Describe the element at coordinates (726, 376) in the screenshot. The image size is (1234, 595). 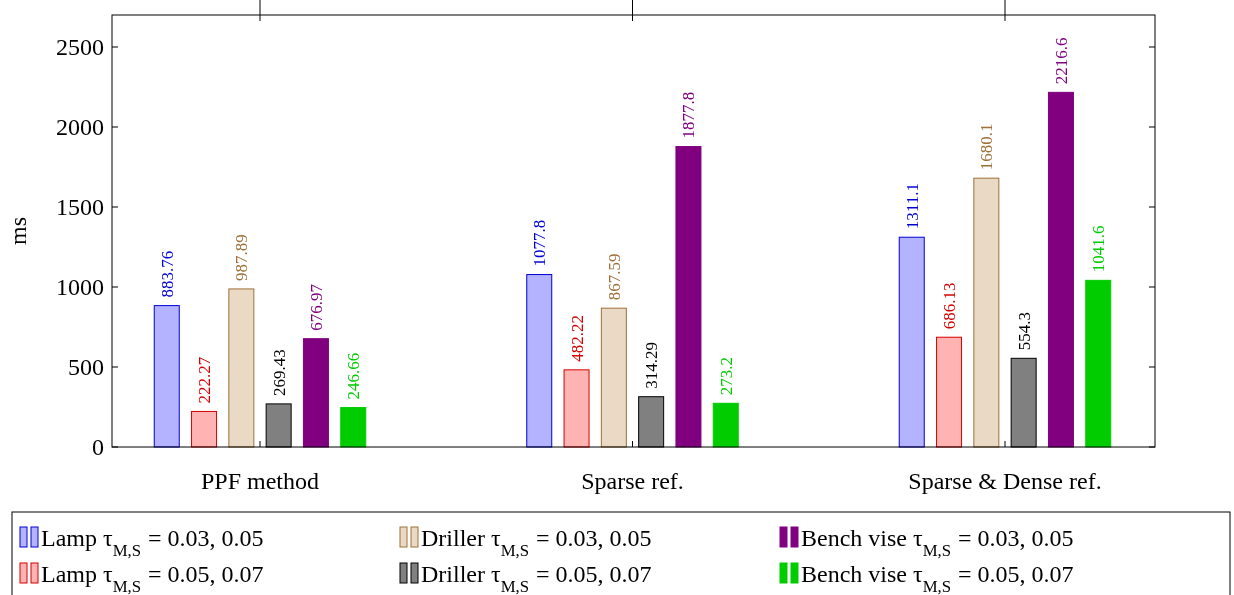
I see `data-label: 273.2` at that location.